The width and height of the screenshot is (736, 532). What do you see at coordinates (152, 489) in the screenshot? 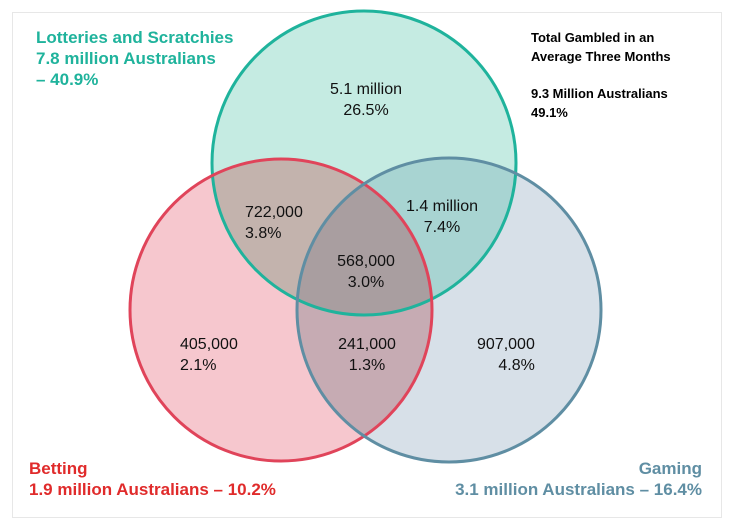
I see `betting-summary: 1.9 million Australians – 10.2%` at bounding box center [152, 489].